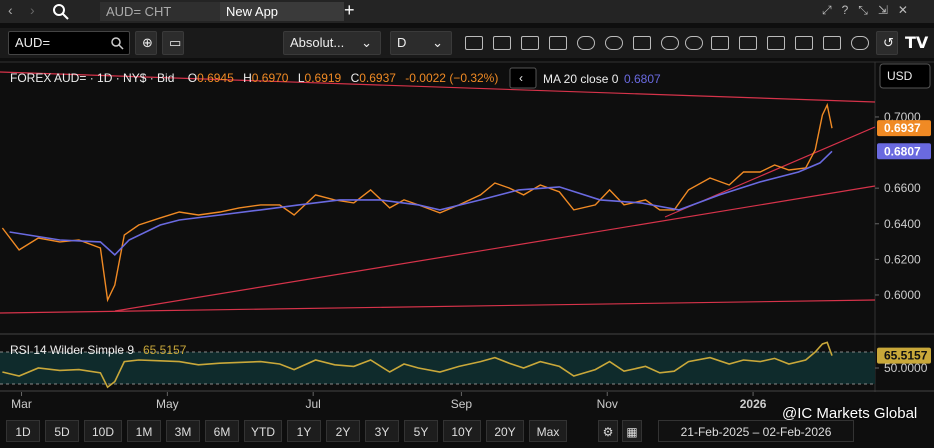 The width and height of the screenshot is (934, 448). I want to click on reset-button: ↺, so click(887, 43).